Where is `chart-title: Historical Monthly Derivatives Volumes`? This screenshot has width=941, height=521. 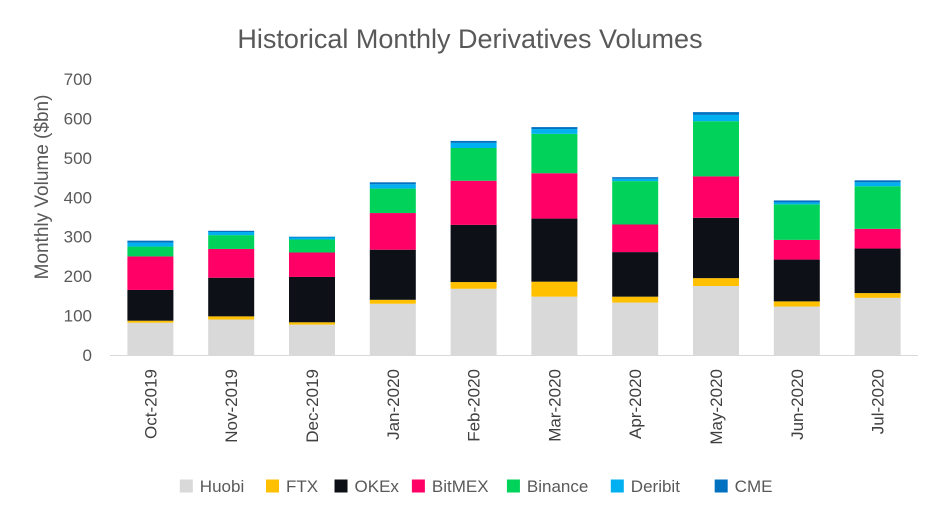 chart-title: Historical Monthly Derivatives Volumes is located at coordinates (469, 39).